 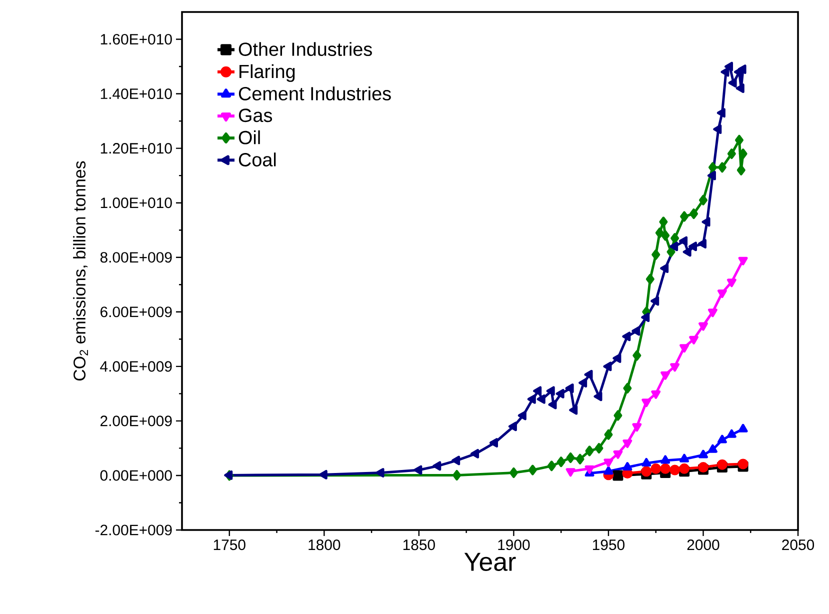 What do you see at coordinates (314, 93) in the screenshot?
I see `legend-label: Cement Industries` at bounding box center [314, 93].